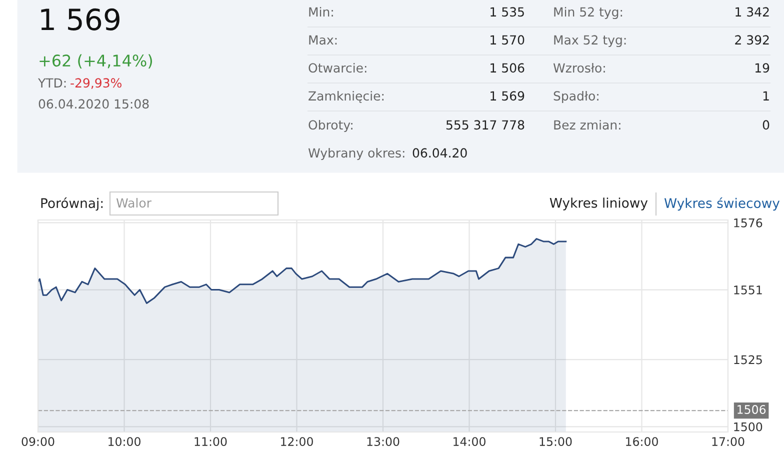  I want to click on text: 06.04.20, so click(439, 153).